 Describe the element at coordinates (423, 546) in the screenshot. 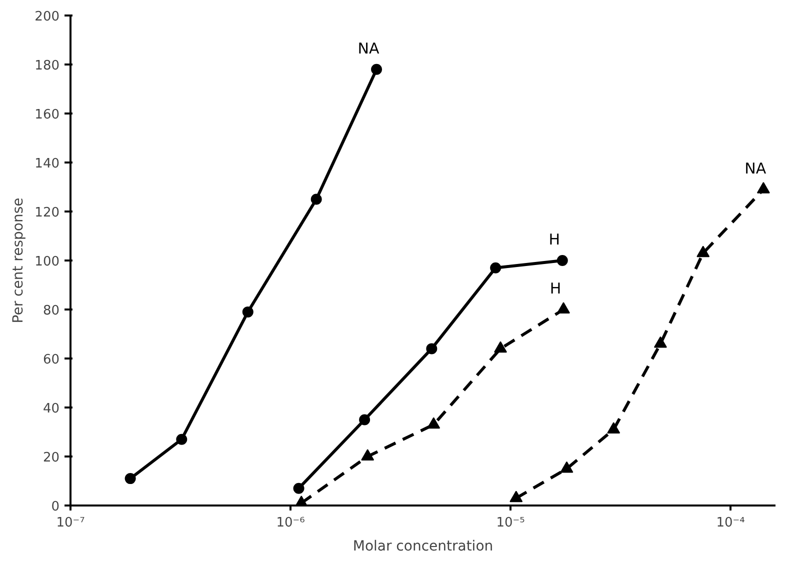

I see `x-axis-title: Molar concentration` at that location.